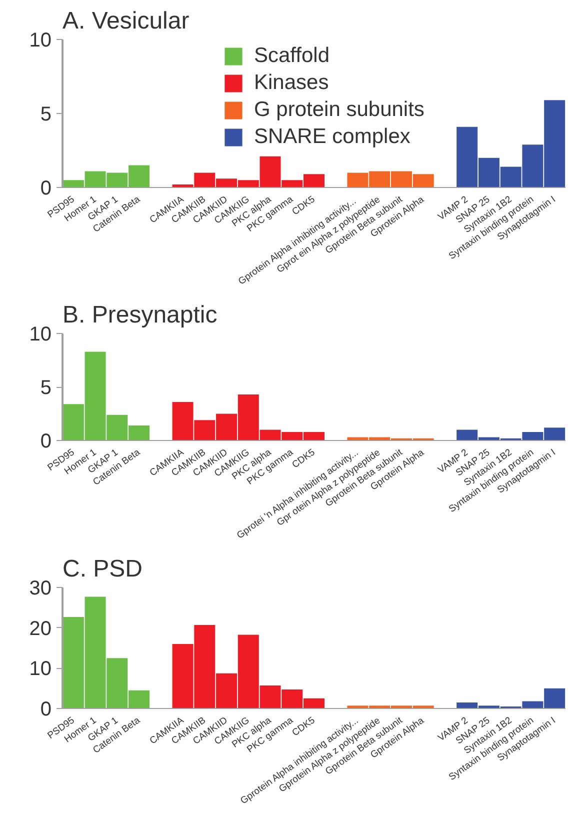 The image size is (570, 814). What do you see at coordinates (291, 83) in the screenshot?
I see `legend-label: Kinases` at bounding box center [291, 83].